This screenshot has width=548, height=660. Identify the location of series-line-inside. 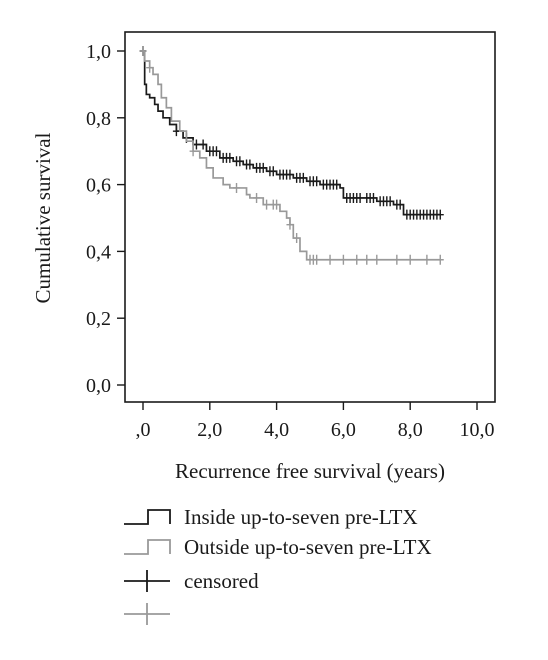
(292, 133).